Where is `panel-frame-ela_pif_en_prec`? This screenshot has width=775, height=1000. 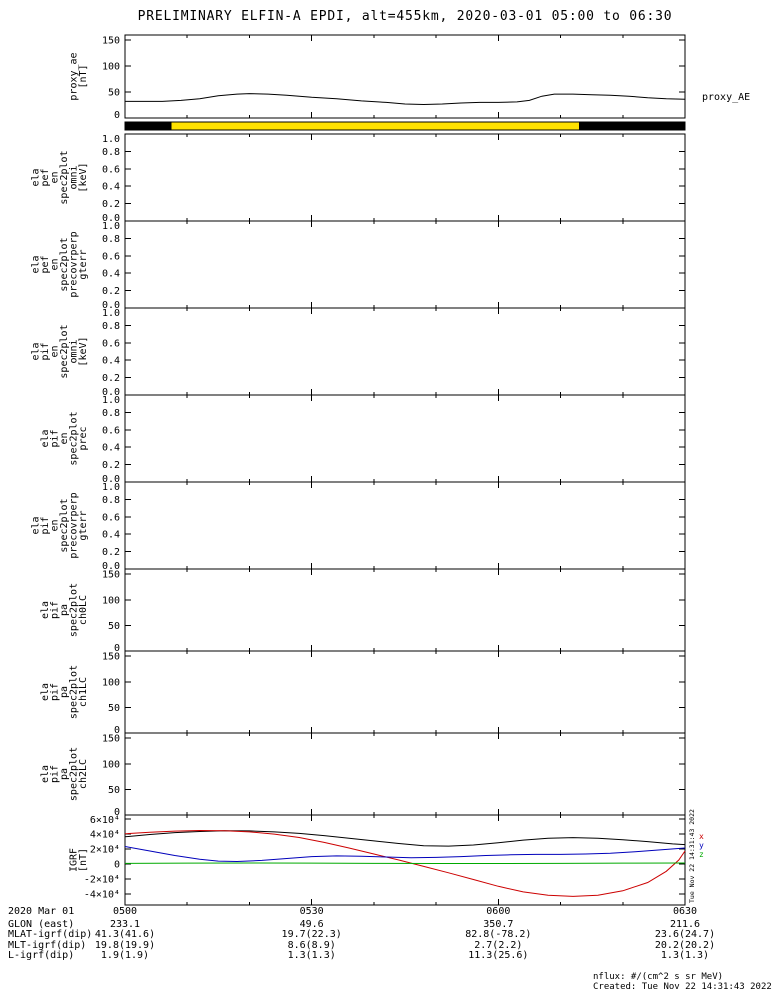
panel-frame-ela_pif_en_prec is located at coordinates (405, 438).